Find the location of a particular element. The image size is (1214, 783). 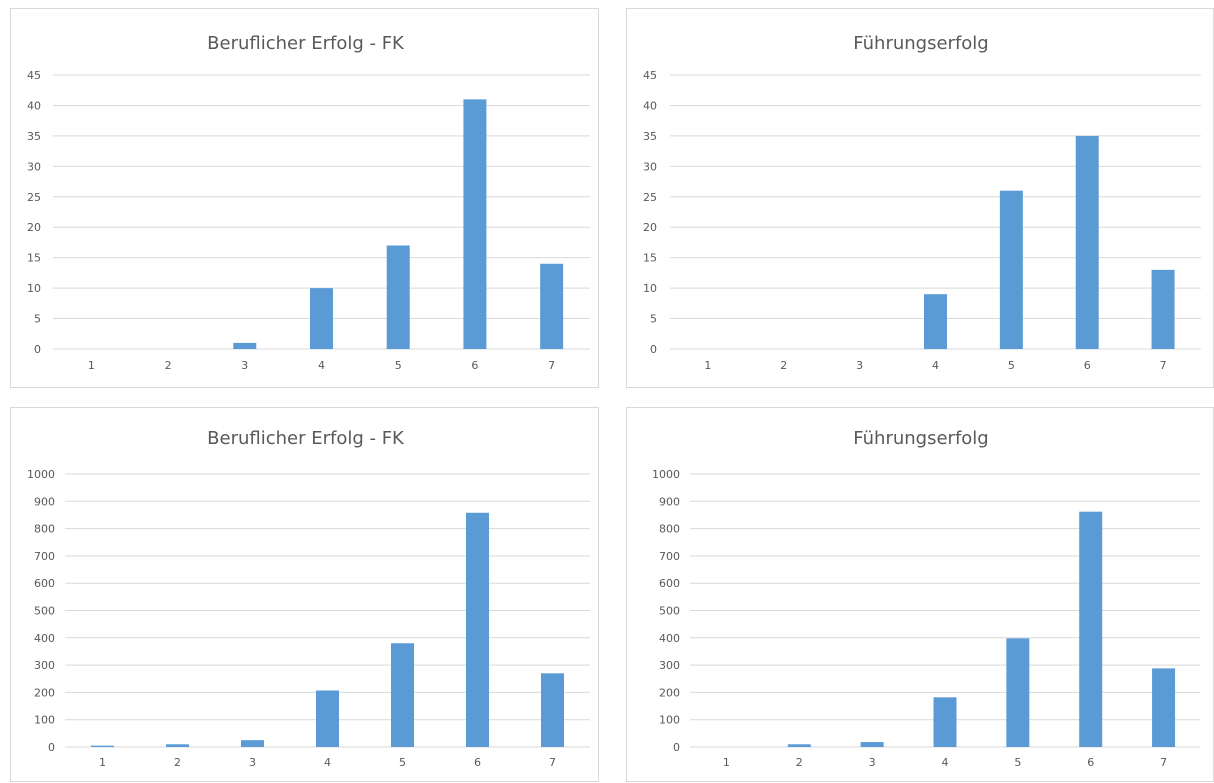

y-tick-label: 15 is located at coordinates (34, 258).